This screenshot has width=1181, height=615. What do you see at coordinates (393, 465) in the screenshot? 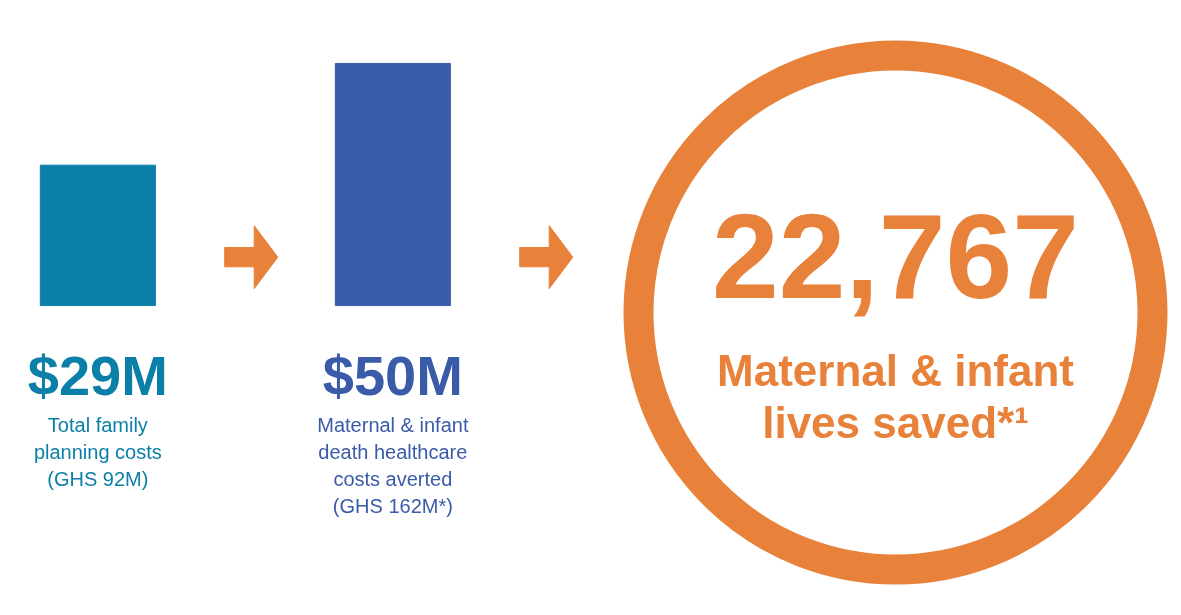
I see `x-tick-label: Maternal & infant death healthcare costs averted (GHS 162M*)` at bounding box center [393, 465].